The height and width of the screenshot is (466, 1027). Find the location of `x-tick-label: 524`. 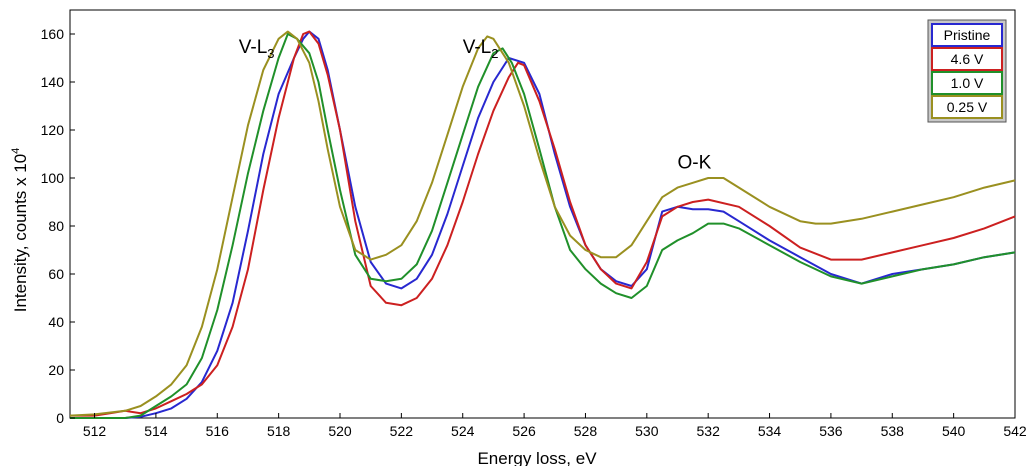

x-tick-label: 524 is located at coordinates (463, 431).